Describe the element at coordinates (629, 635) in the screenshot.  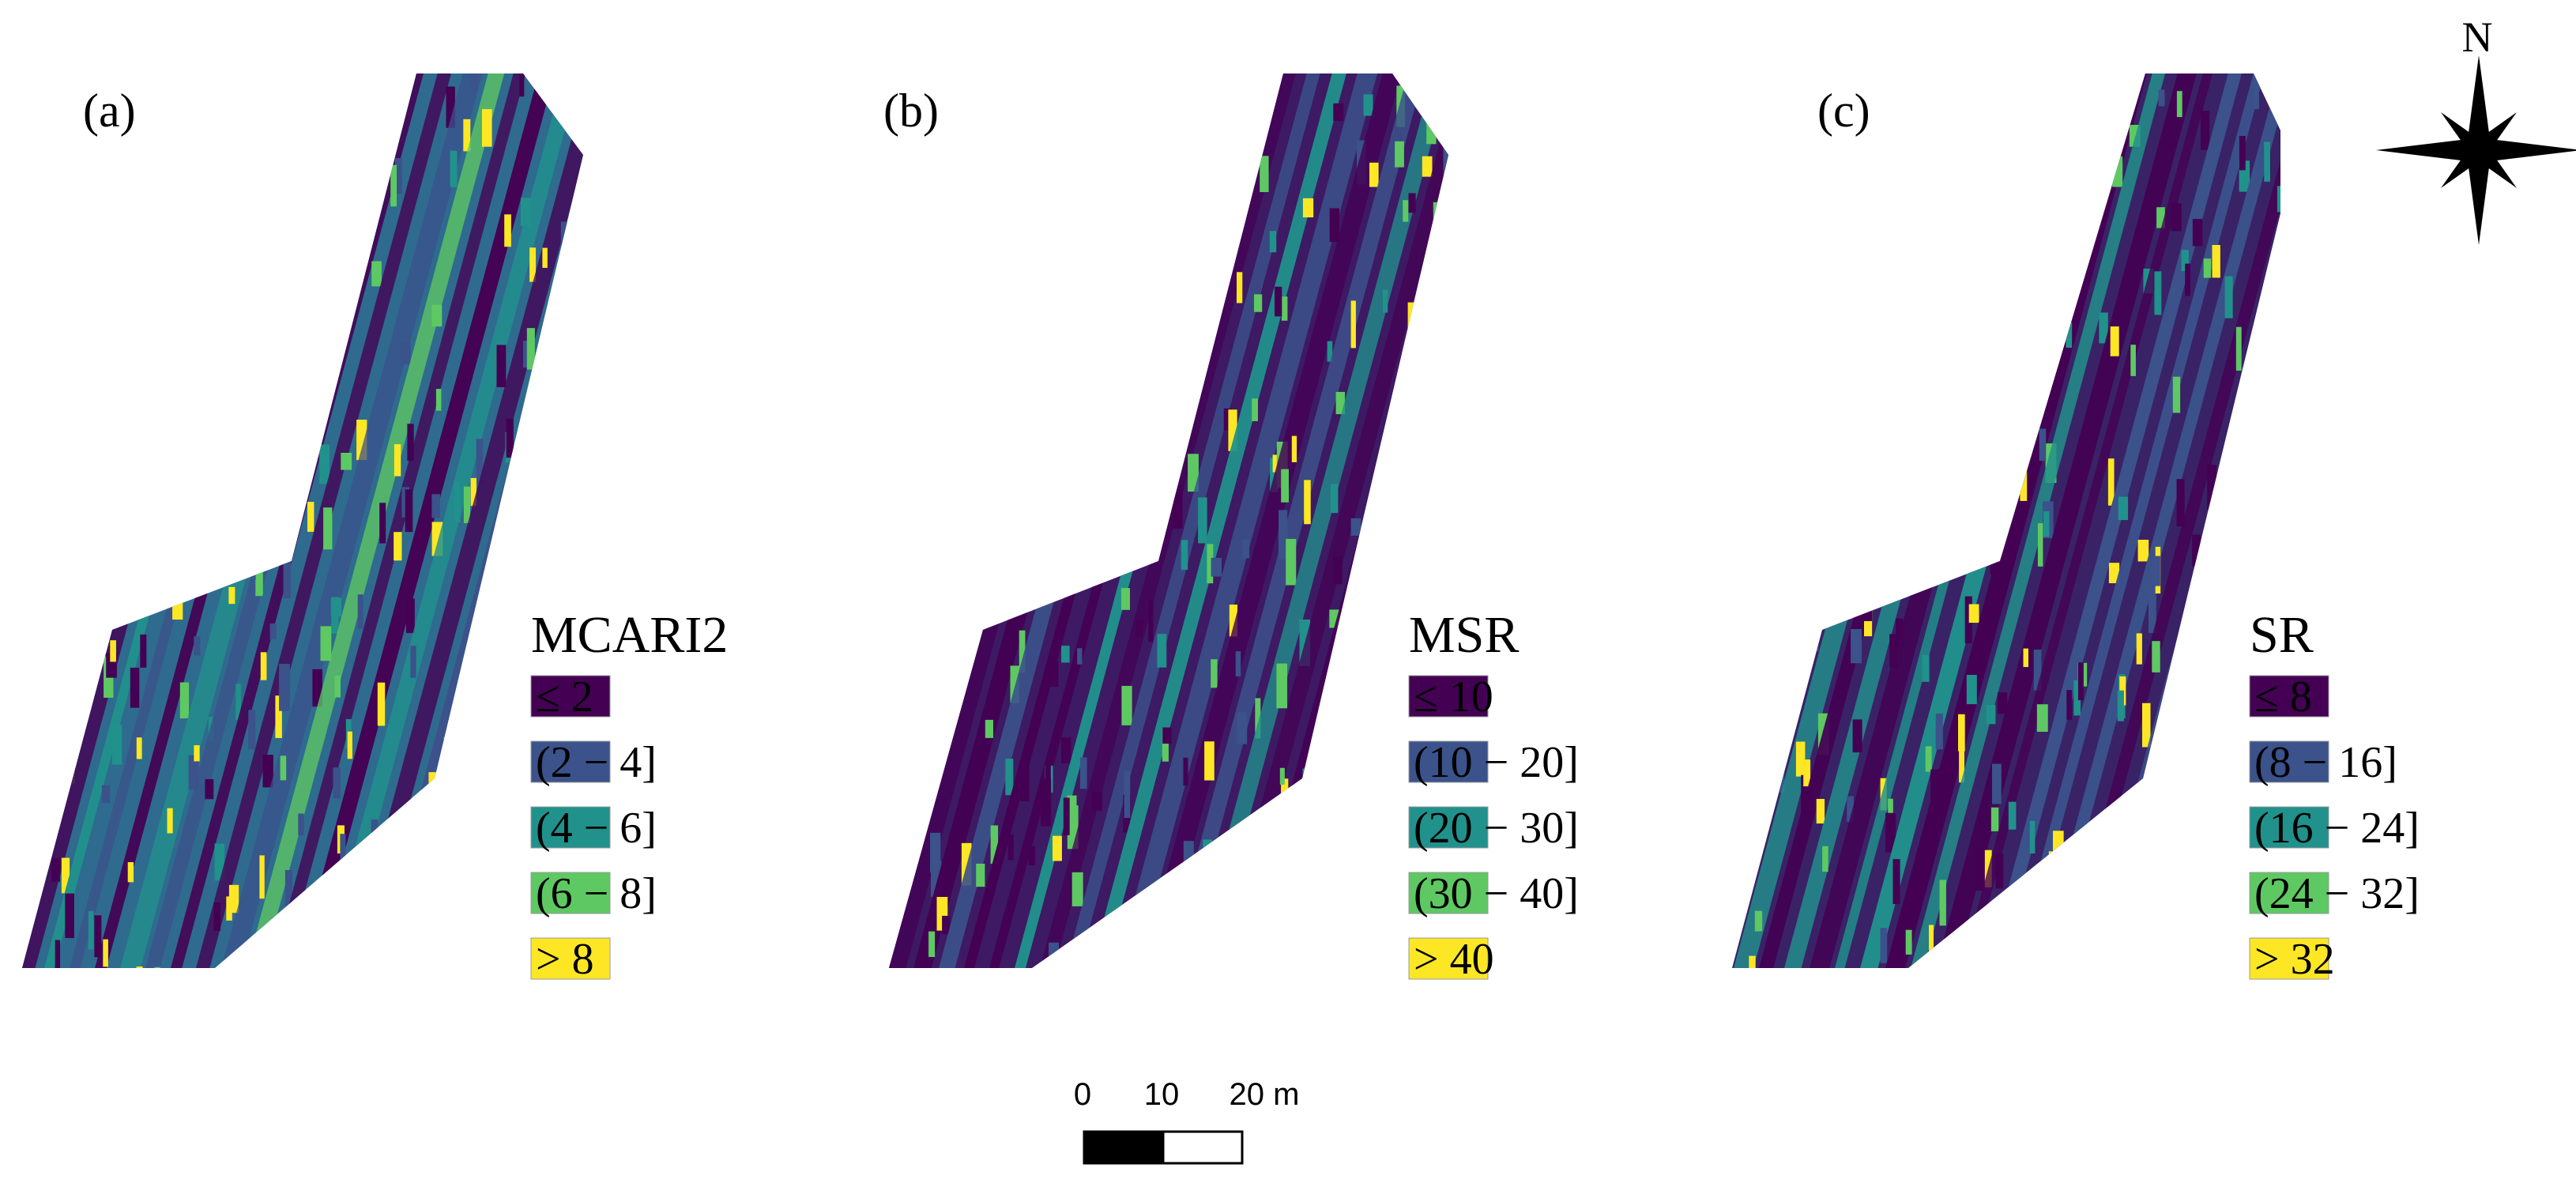
I see `legend-title: MCARI2` at that location.